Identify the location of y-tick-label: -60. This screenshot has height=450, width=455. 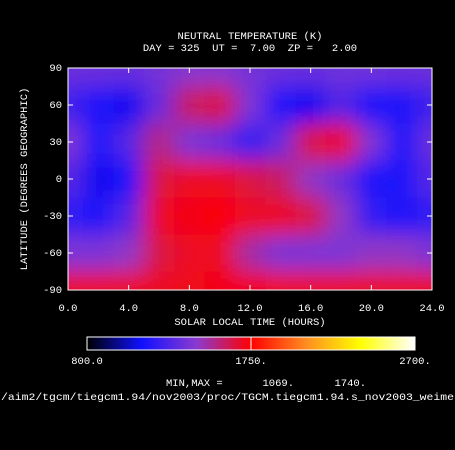
(52, 254).